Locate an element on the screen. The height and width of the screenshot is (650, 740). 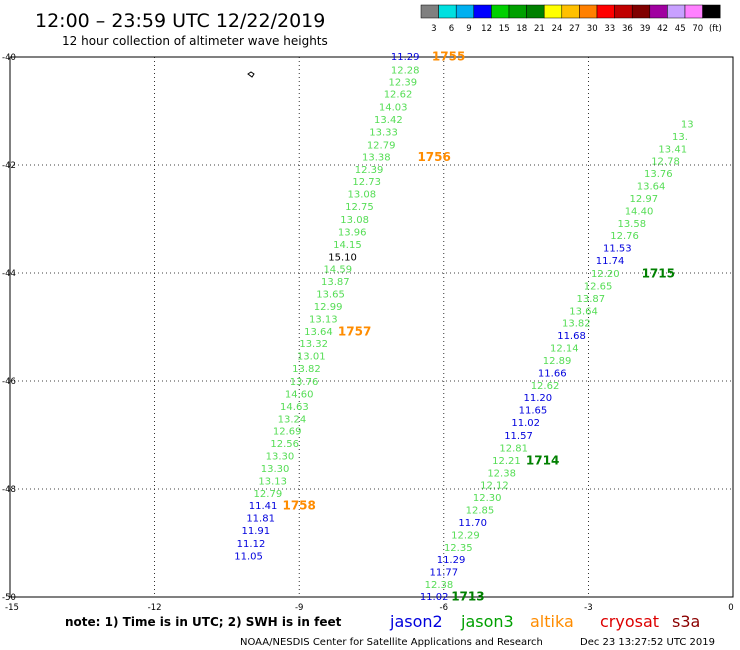
legend-altika: altika is located at coordinates (552, 621).